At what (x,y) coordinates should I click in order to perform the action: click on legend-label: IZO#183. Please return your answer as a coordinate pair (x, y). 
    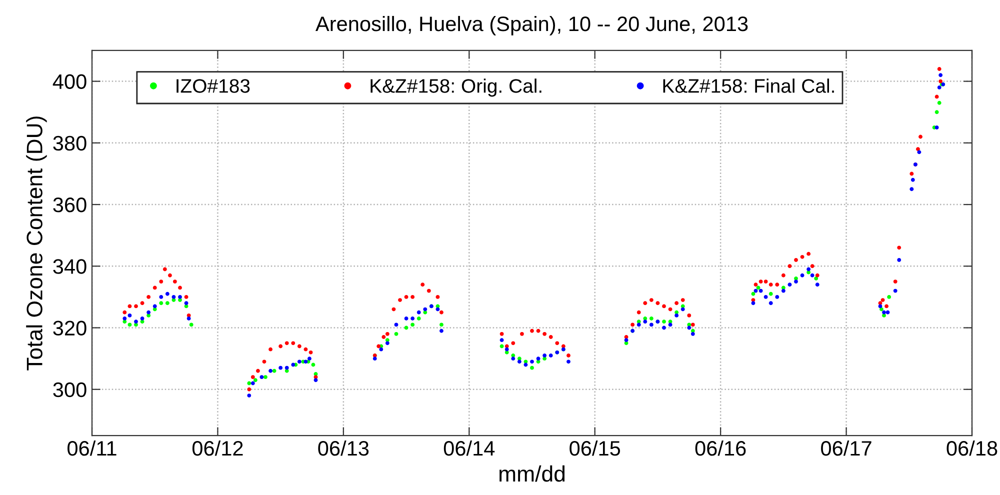
    Looking at the image, I should click on (213, 86).